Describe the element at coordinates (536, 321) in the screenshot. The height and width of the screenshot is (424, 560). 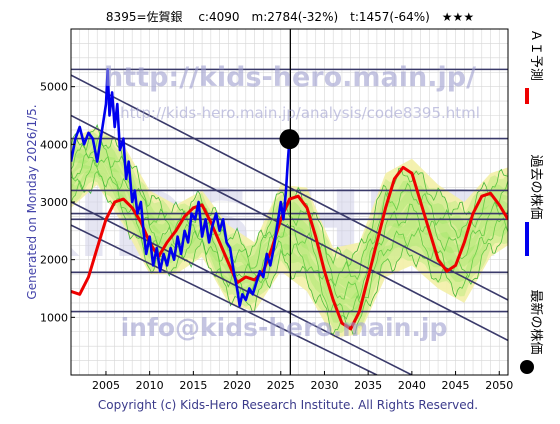
I see `legend-latest-label: 最新の株価` at that location.